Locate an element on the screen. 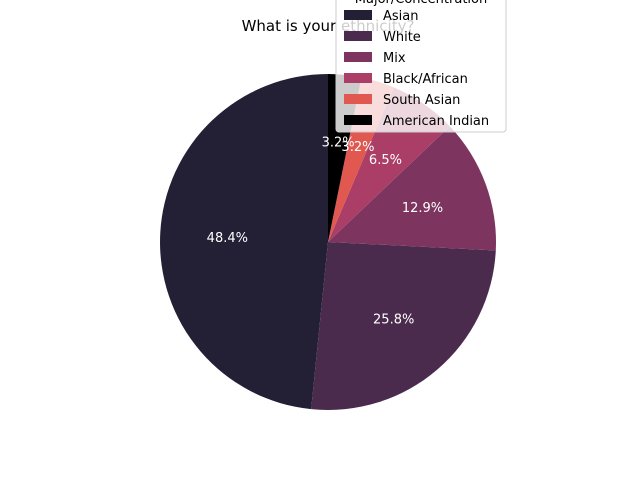  percent-label-south-asian: 3.2% is located at coordinates (357, 147).